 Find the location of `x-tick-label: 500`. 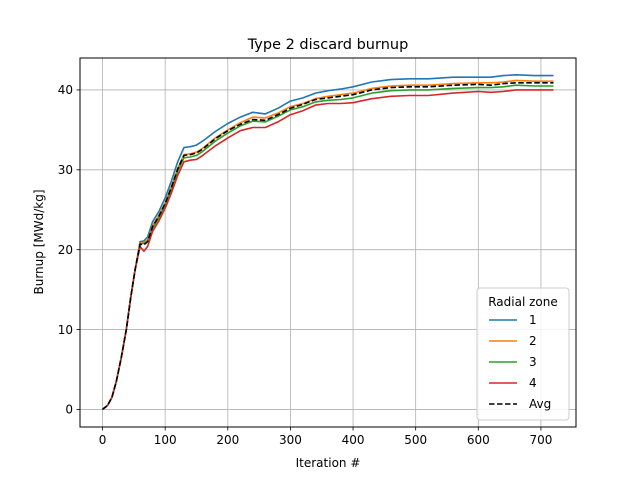

x-tick-label: 500 is located at coordinates (415, 440).